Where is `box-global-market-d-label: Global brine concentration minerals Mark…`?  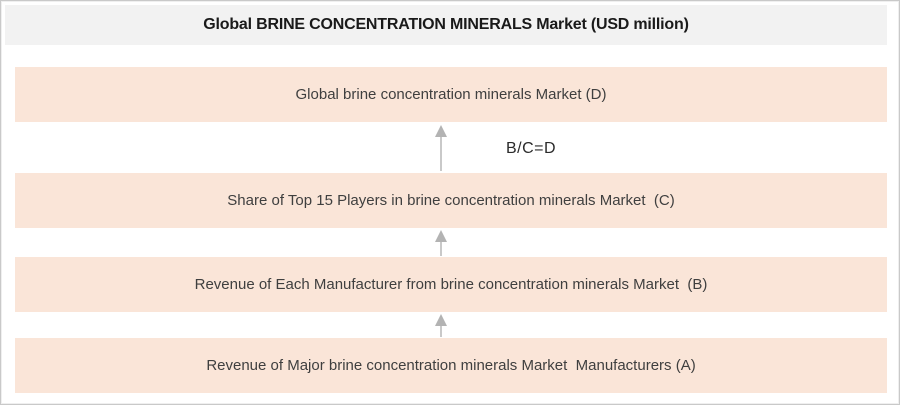
box-global-market-d-label: Global brine concentration minerals Mark… is located at coordinates (451, 94).